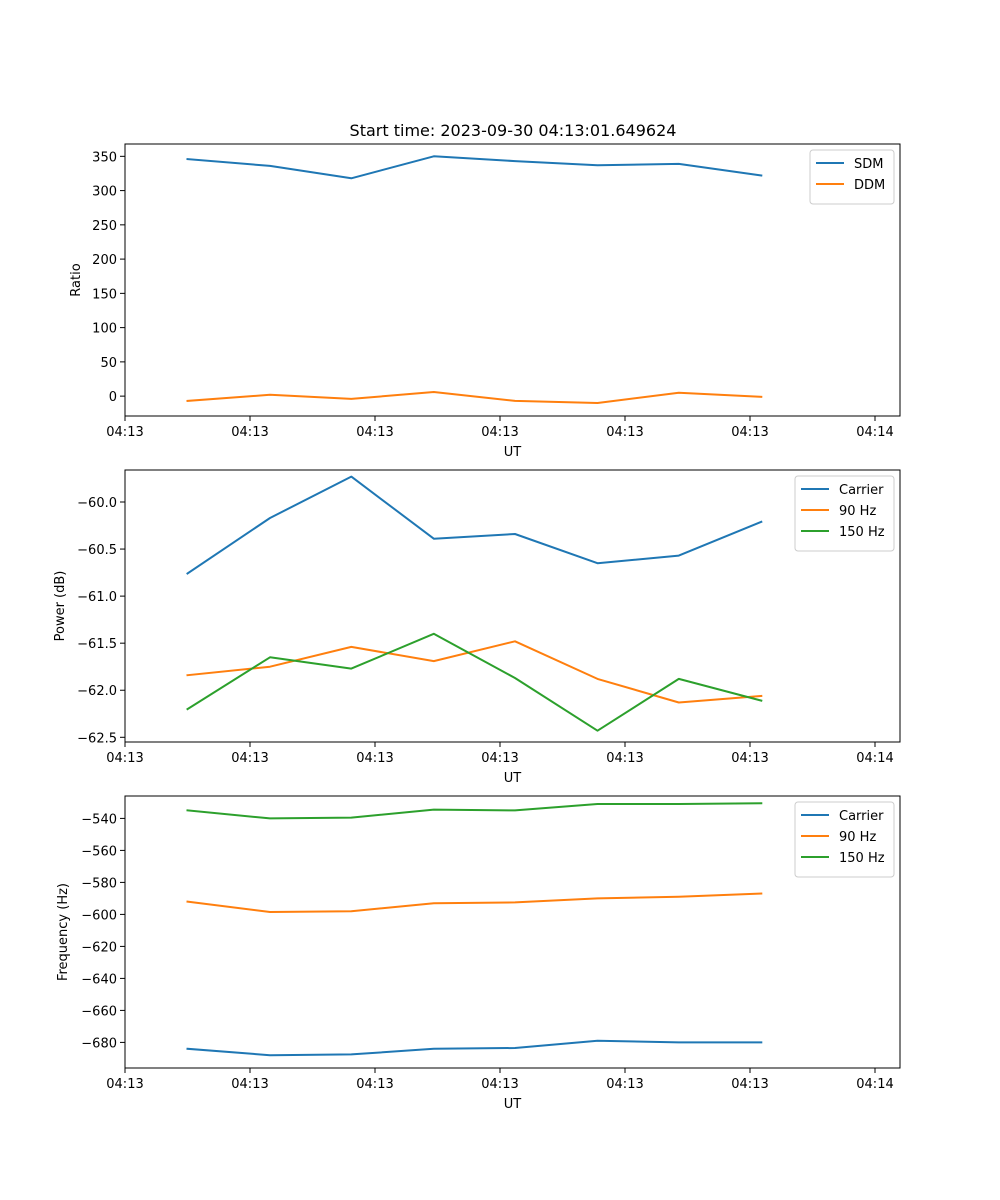 The height and width of the screenshot is (1200, 1000). Describe the element at coordinates (63, 932) in the screenshot. I see `y-axis-label: Frequency (Hz)` at that location.